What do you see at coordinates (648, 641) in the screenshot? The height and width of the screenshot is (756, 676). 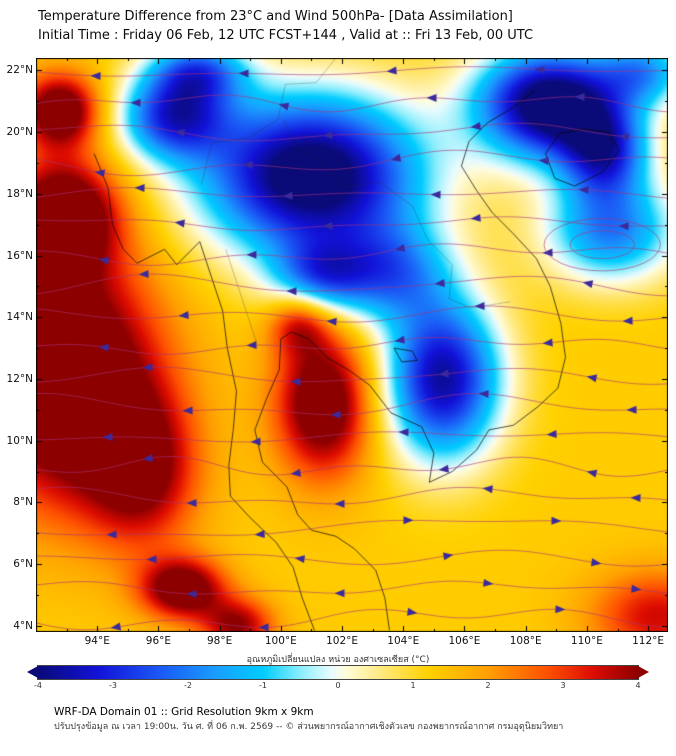 I see `lon-tick-label: 112°E` at bounding box center [648, 641].